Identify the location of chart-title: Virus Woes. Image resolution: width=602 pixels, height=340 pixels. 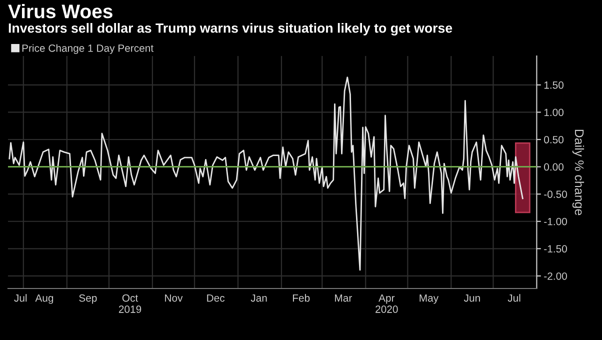
(60, 11).